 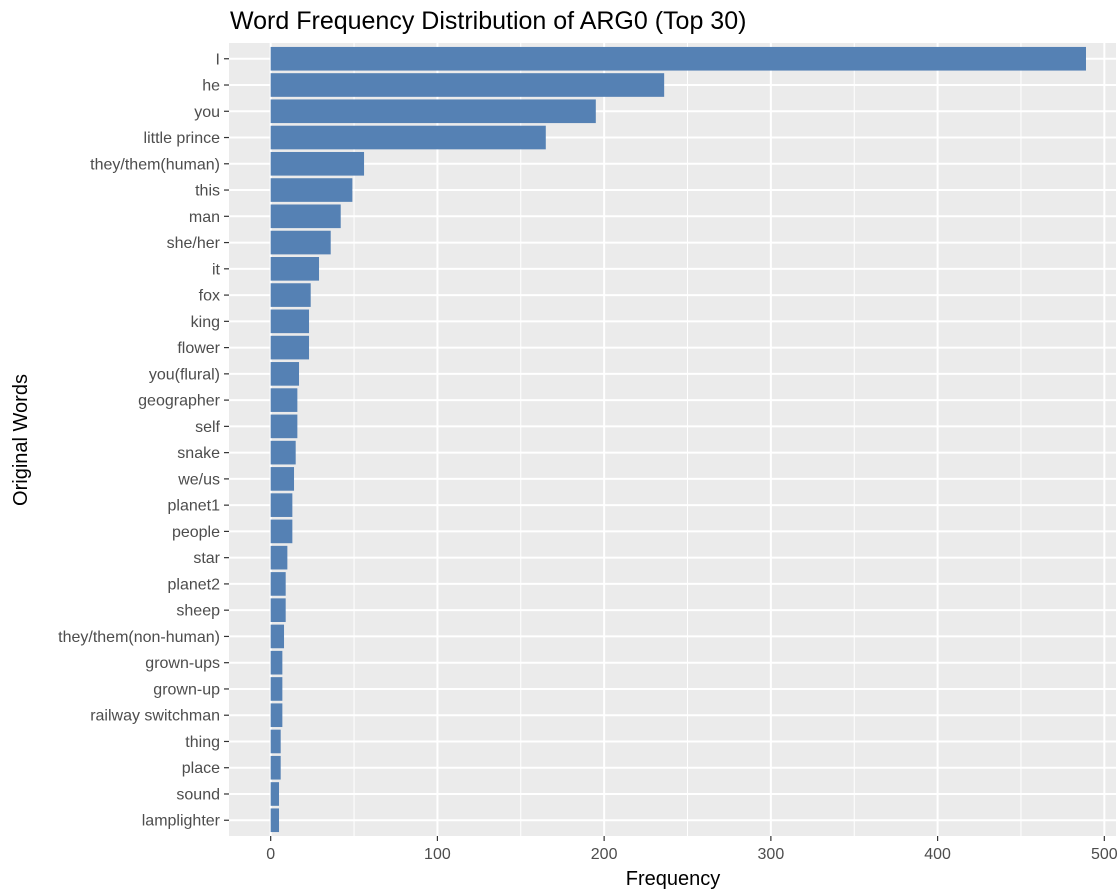 What do you see at coordinates (209, 296) in the screenshot?
I see `y-tick-label: fox` at bounding box center [209, 296].